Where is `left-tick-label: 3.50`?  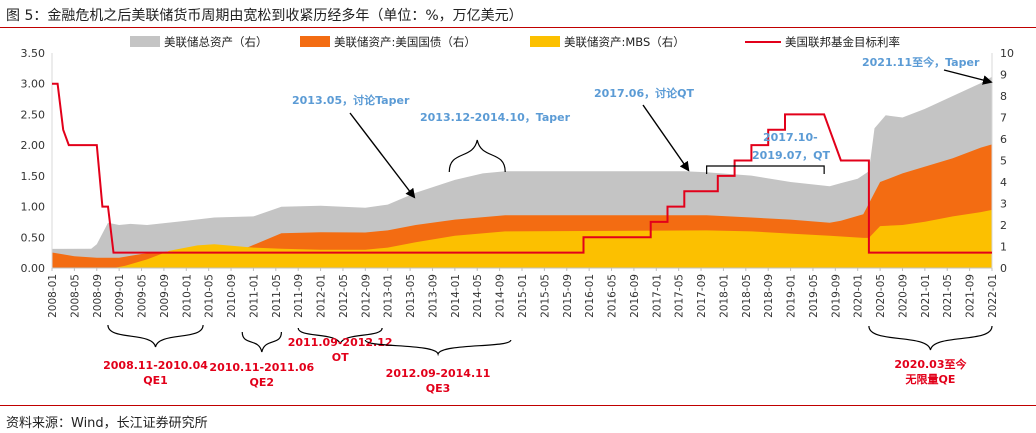 left-tick-label: 3.50 is located at coordinates (33, 53).